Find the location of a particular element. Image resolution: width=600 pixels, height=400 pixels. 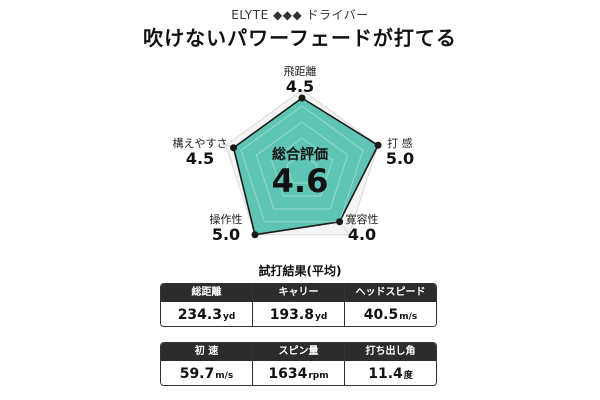

cell-spin-rate: 1634rpm is located at coordinates (299, 373).